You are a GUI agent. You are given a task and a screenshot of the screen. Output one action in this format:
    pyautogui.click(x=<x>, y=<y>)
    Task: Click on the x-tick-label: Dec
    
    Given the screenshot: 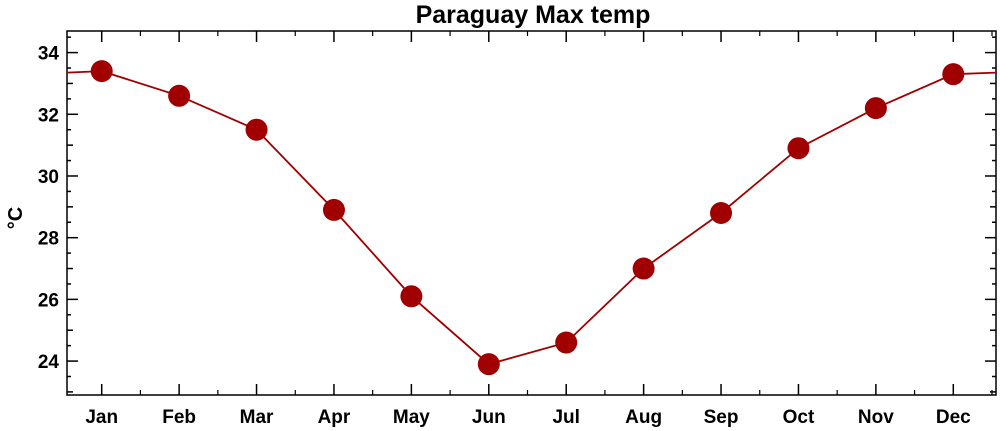 What is the action you would take?
    pyautogui.click(x=953, y=417)
    